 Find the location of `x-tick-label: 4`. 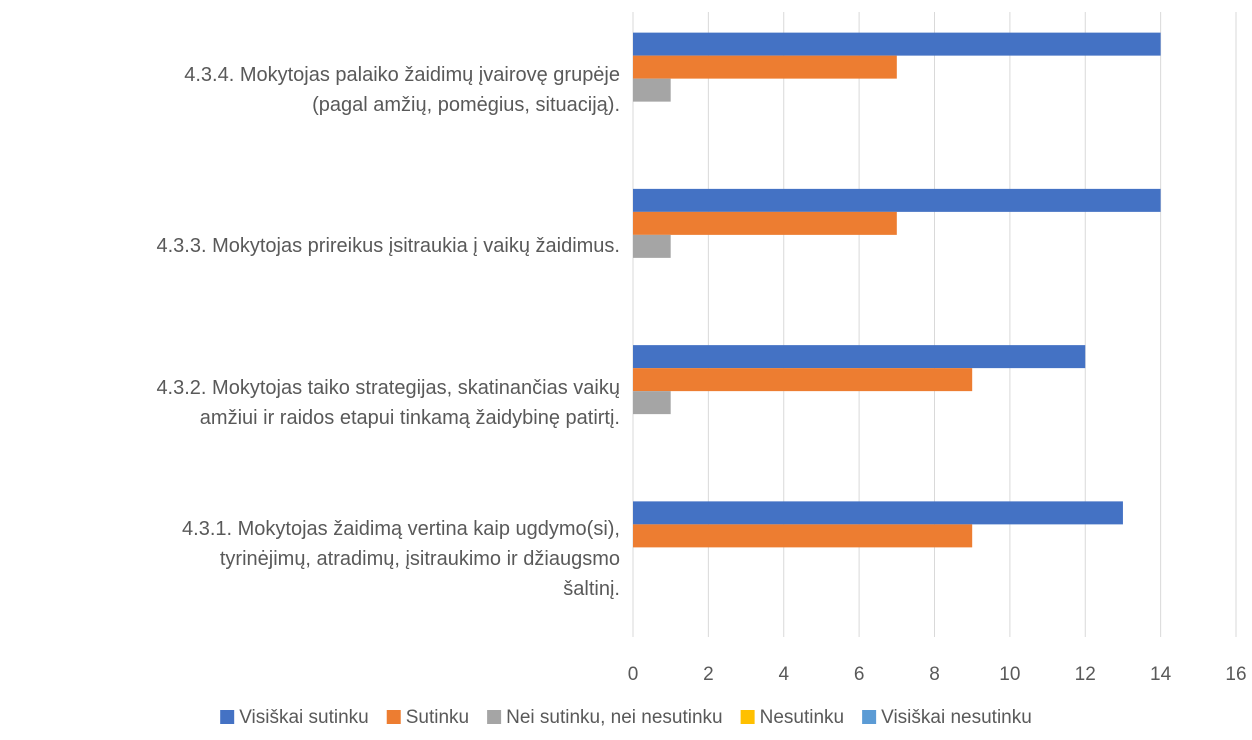

x-tick-label: 4 is located at coordinates (783, 674).